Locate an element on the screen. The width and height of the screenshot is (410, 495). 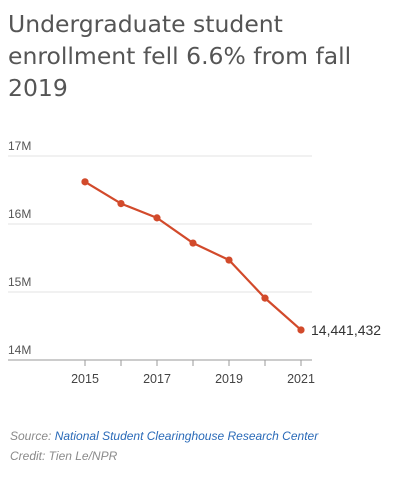
x-tick-label: 2021 is located at coordinates (301, 379).